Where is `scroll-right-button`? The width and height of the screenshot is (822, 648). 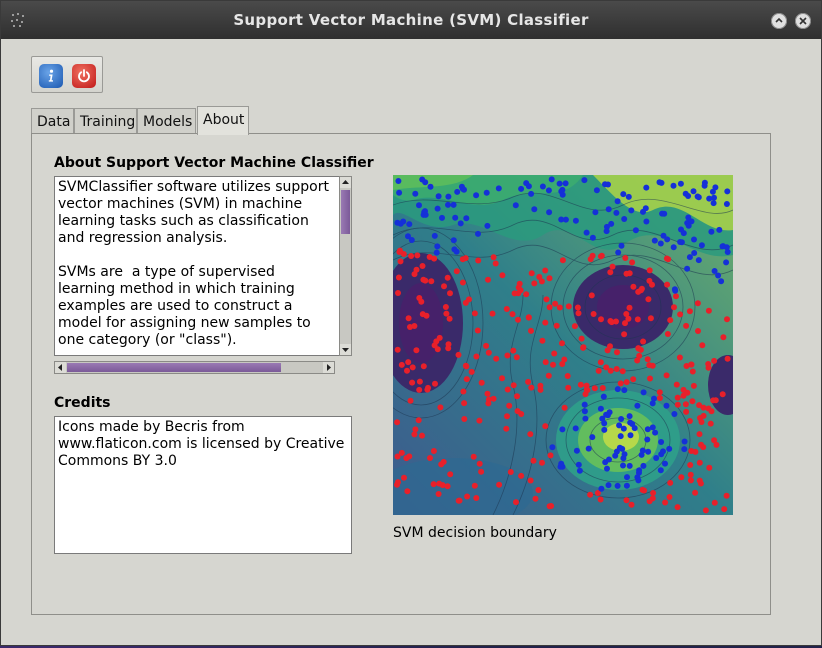
scroll-right-button is located at coordinates (328, 367).